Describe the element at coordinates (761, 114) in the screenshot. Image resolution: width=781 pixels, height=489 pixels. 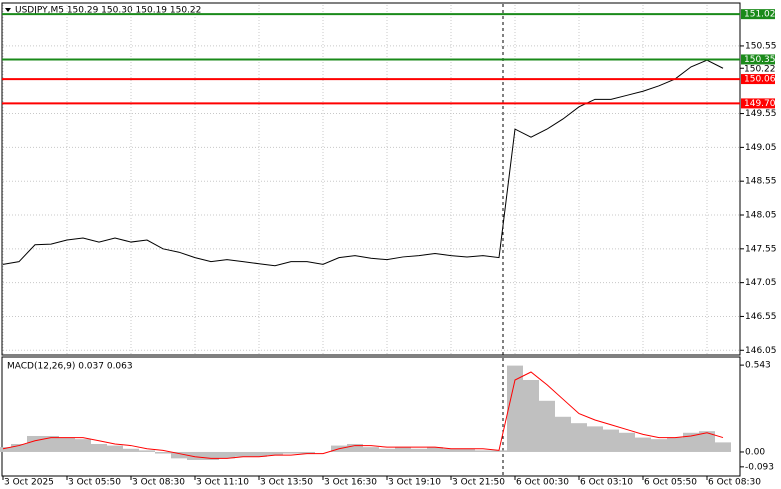
I see `y-tick-label: 149.55` at that location.